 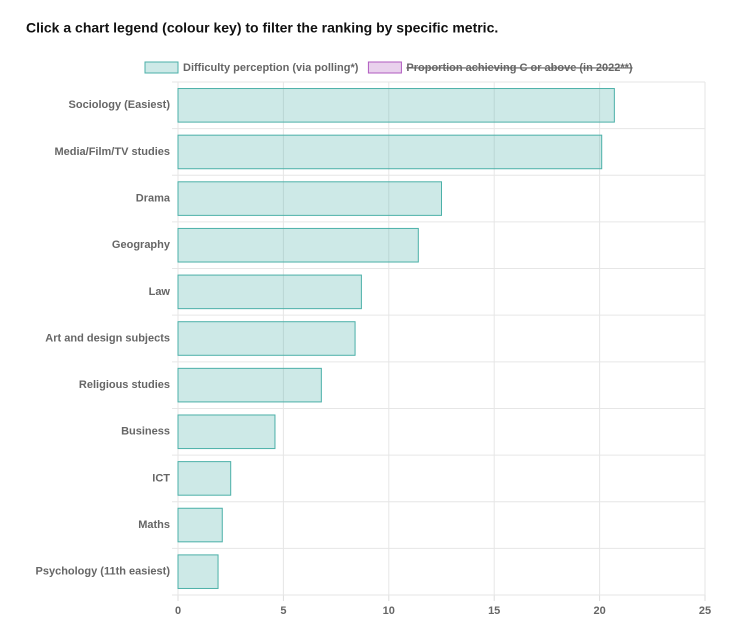 I want to click on y-tick-label: Psychology (11th easiest), so click(x=103, y=572).